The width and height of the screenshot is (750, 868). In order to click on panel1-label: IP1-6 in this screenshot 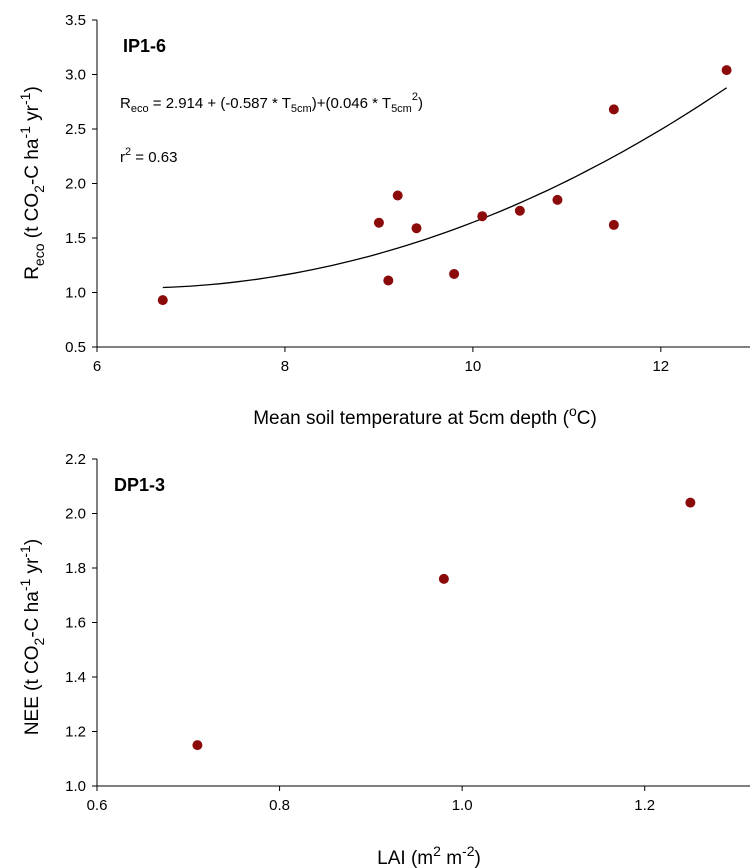, I will do `click(144, 46)`.